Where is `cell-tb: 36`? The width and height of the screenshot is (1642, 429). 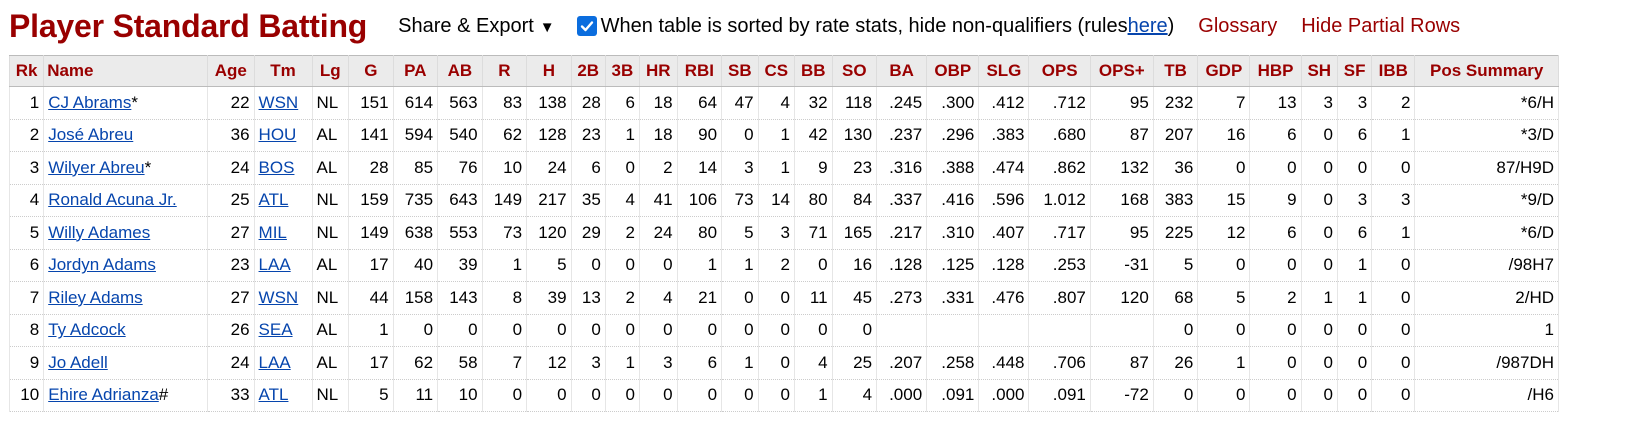 cell-tb: 36 is located at coordinates (1176, 168).